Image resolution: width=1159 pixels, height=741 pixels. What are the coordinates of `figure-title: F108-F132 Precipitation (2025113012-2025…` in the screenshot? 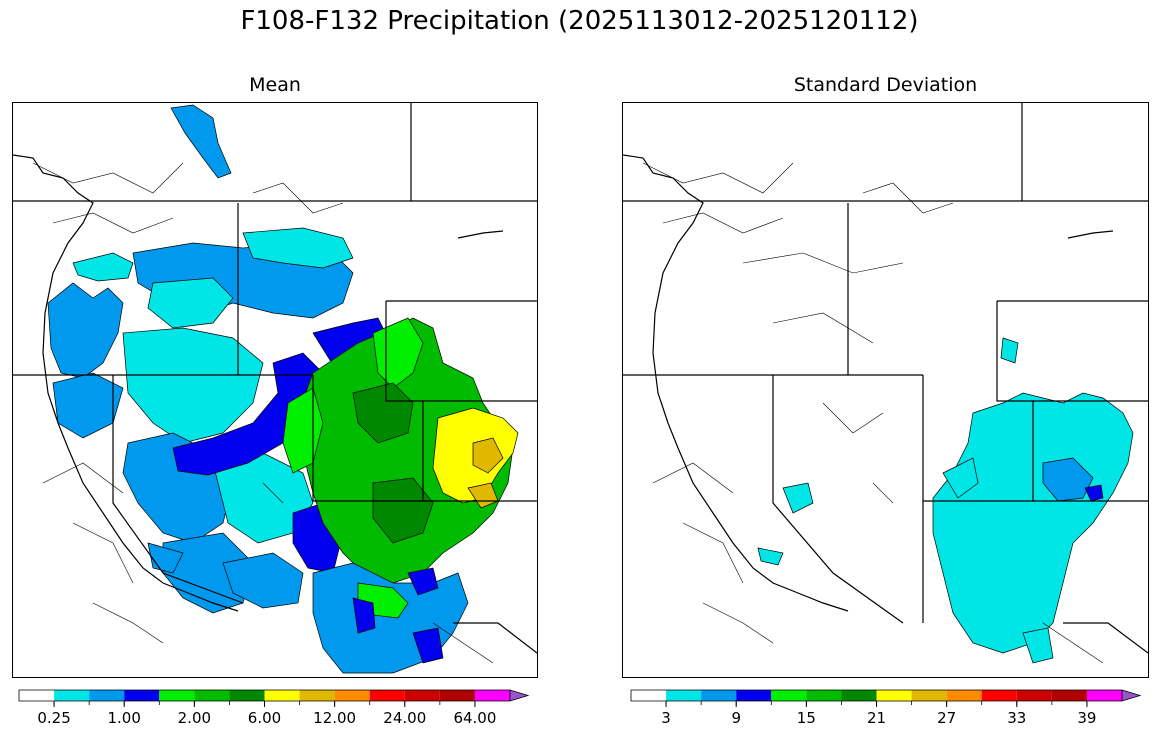 It's located at (579, 21).